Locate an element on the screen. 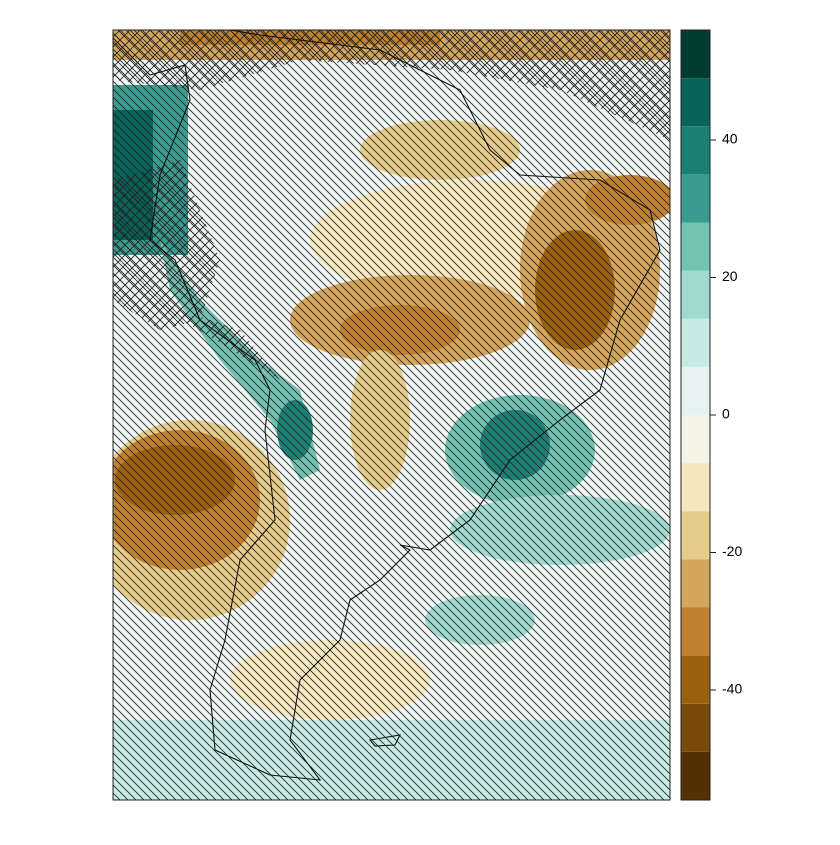 This screenshot has height=845, width=840. colorbar: -40 -20 0 20 40 is located at coordinates (711, 415).